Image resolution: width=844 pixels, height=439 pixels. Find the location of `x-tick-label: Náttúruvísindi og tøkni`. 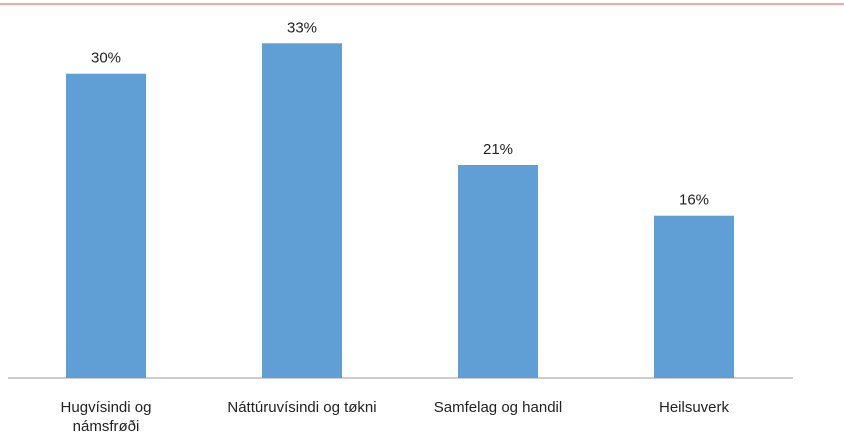

x-tick-label: Náttúruvísindi og tøkni is located at coordinates (302, 407).